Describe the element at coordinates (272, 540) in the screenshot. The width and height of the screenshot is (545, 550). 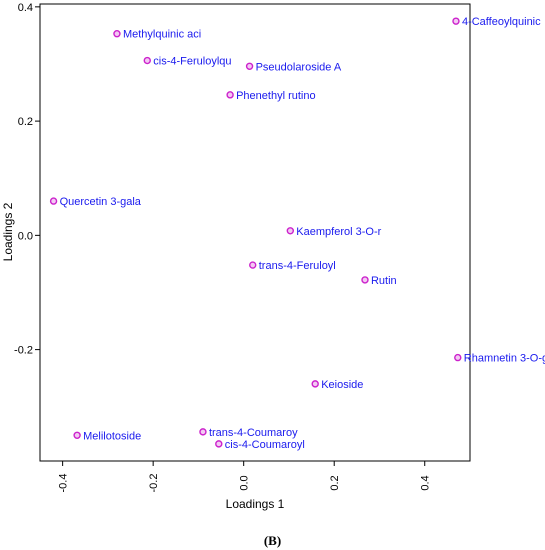
I see `figure-caption: (B)` at that location.